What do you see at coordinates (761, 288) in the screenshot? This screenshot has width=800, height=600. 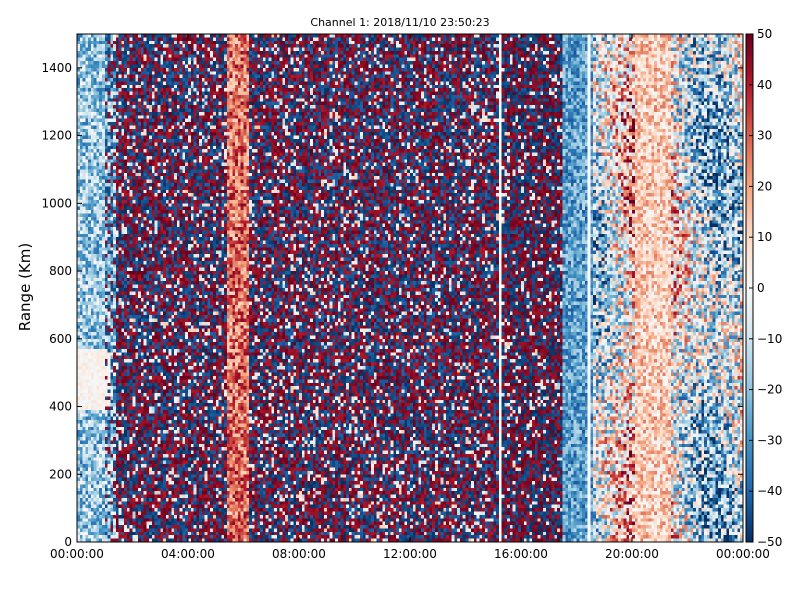 I see `colorbar-tick-label: 0` at bounding box center [761, 288].